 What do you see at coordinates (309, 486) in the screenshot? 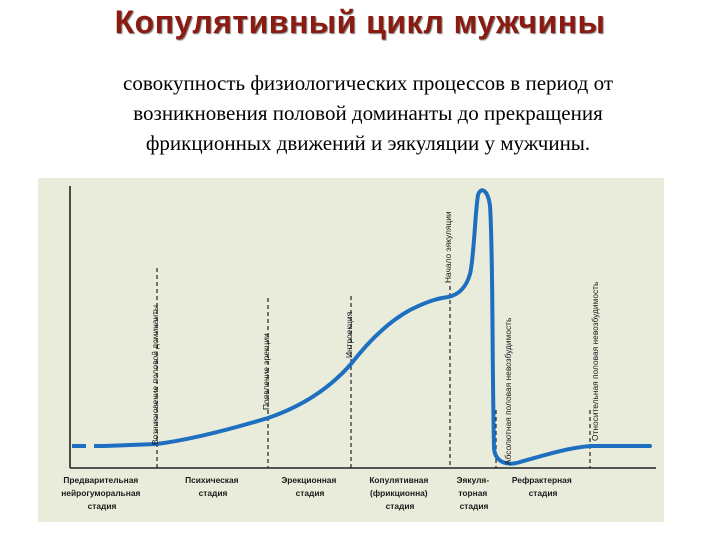
I see `stage-label-erection: Эрекционная стадия` at bounding box center [309, 486].